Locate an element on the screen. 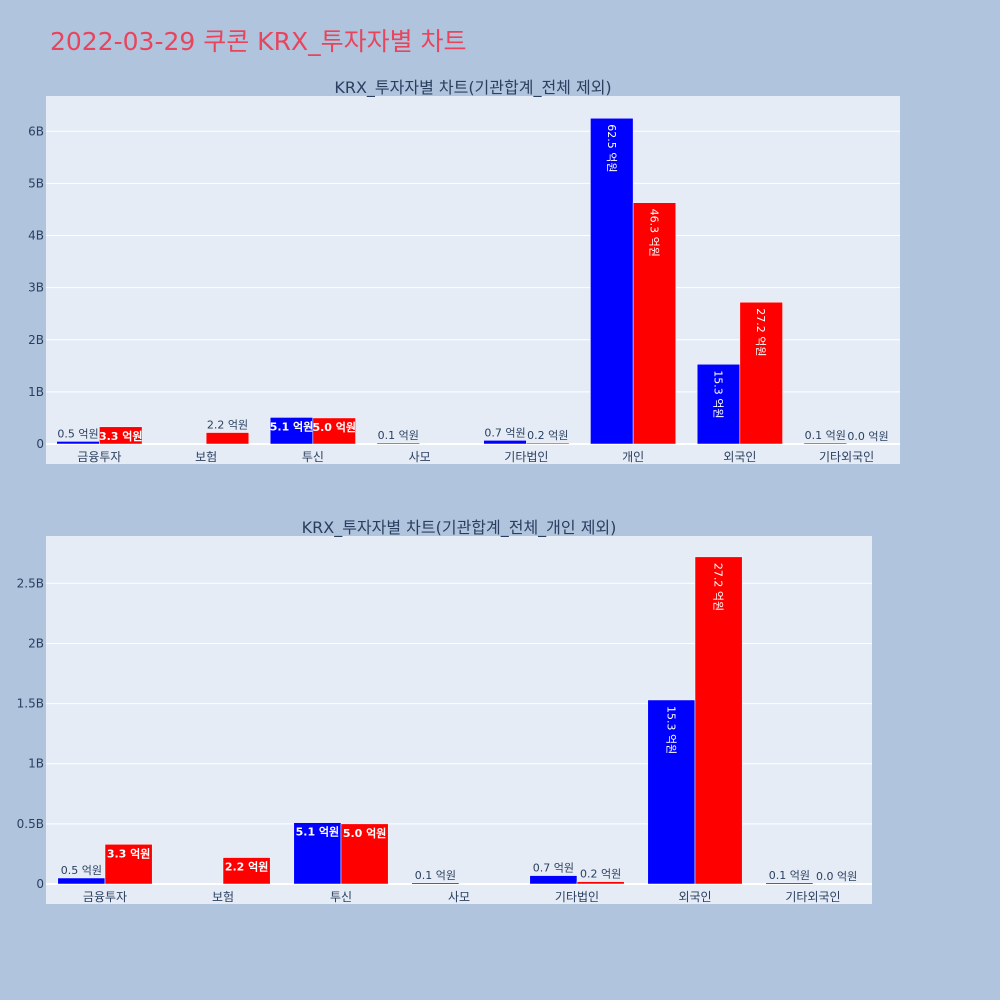 Image resolution: width=1000 pixels, height=1000 pixels. y-tick-label: 2.5B is located at coordinates (30, 583).